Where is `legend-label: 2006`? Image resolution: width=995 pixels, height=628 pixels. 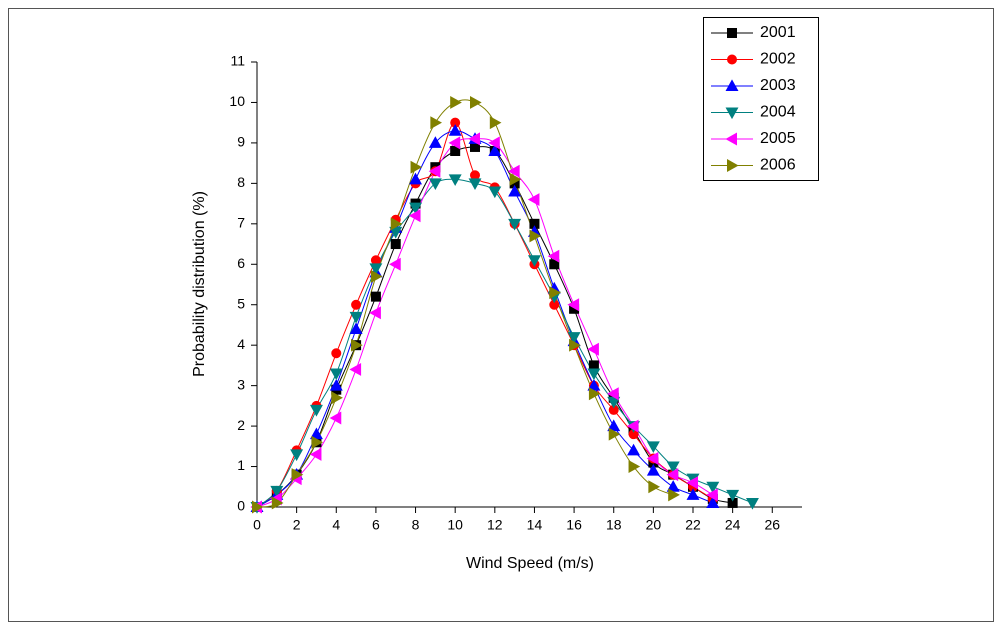
legend-label: 2006 is located at coordinates (778, 165).